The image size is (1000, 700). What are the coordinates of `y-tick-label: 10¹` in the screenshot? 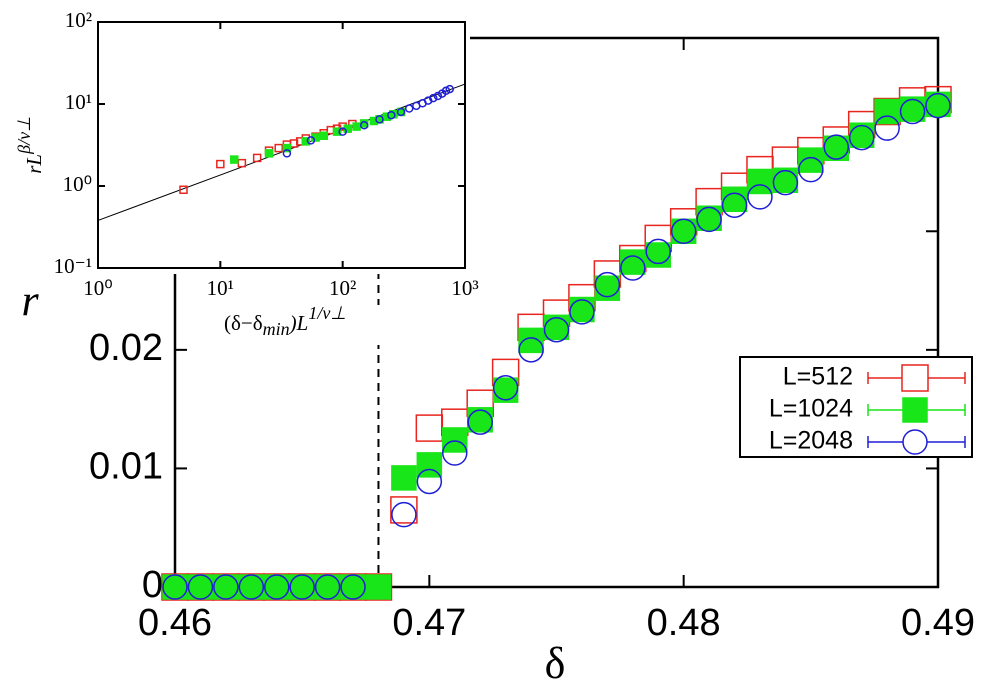 It's located at (78, 102).